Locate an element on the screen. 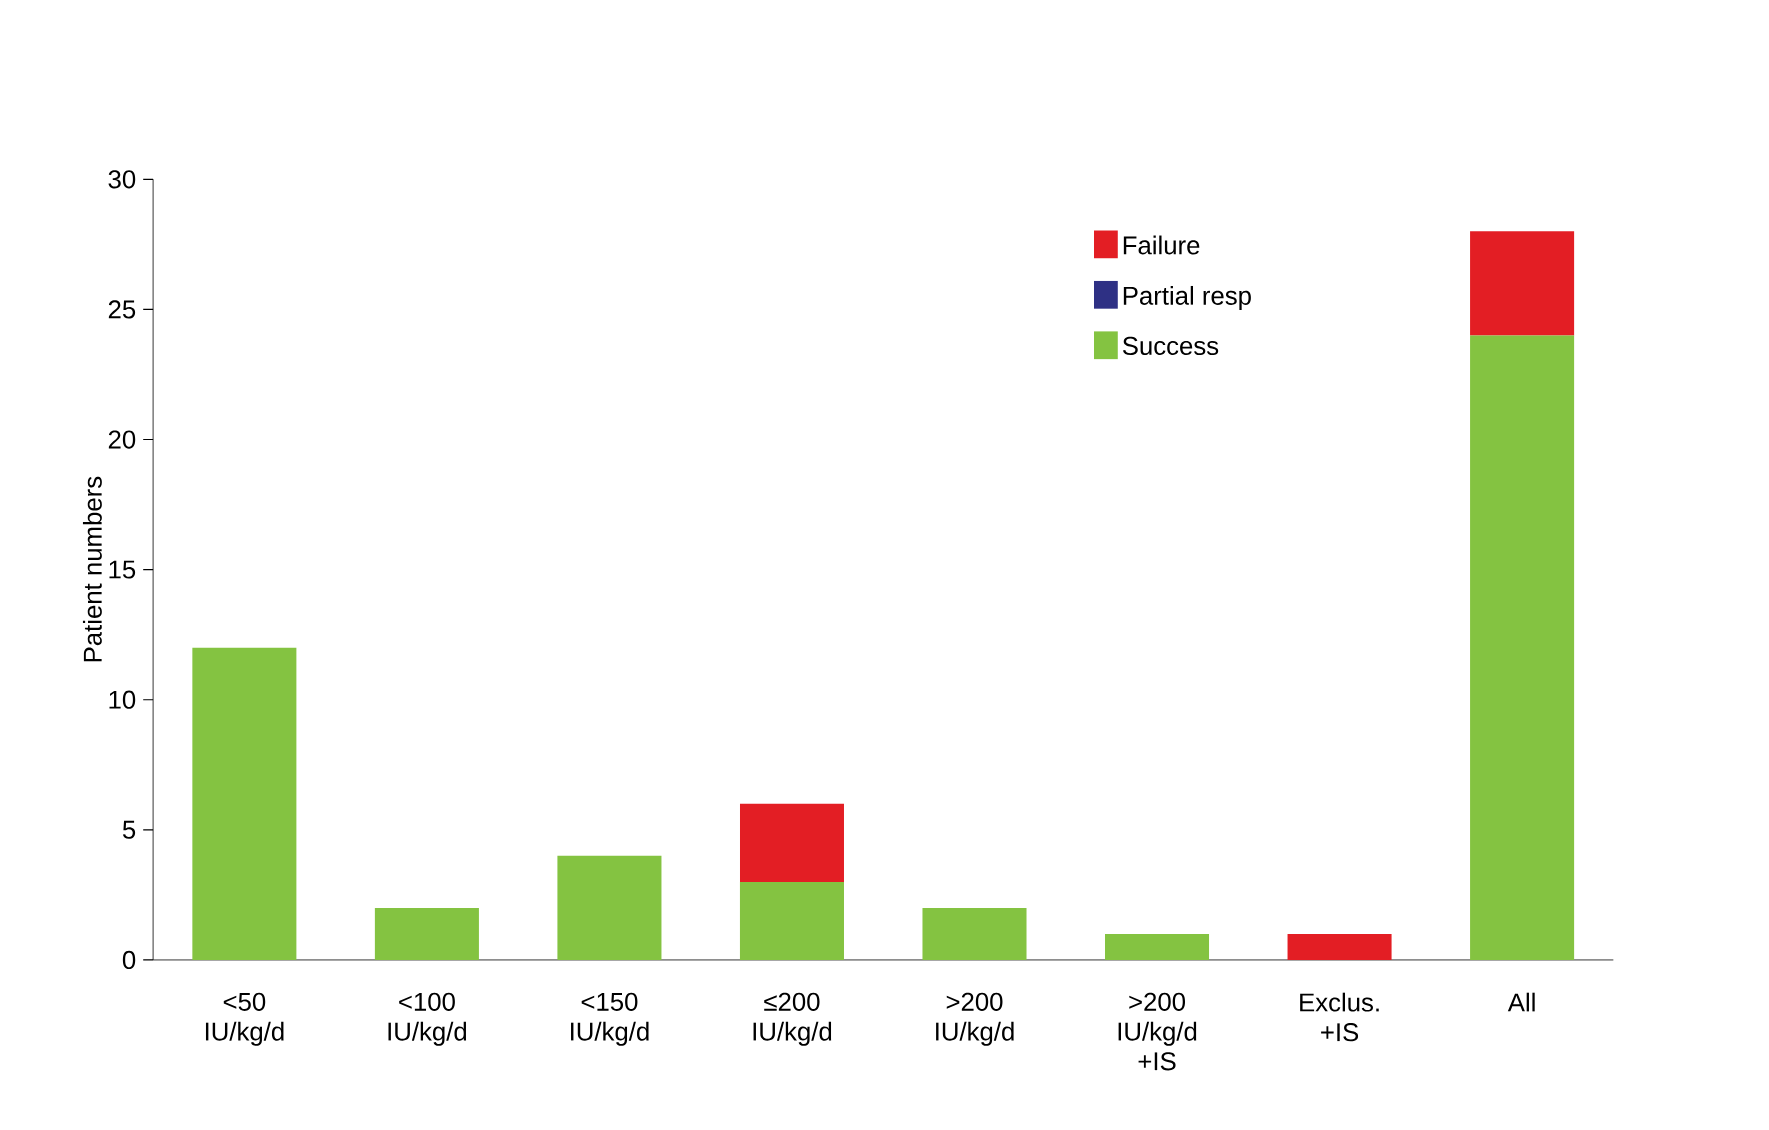 The width and height of the screenshot is (1769, 1130). x-tick-label: >200 IU/kg/d is located at coordinates (975, 1019).